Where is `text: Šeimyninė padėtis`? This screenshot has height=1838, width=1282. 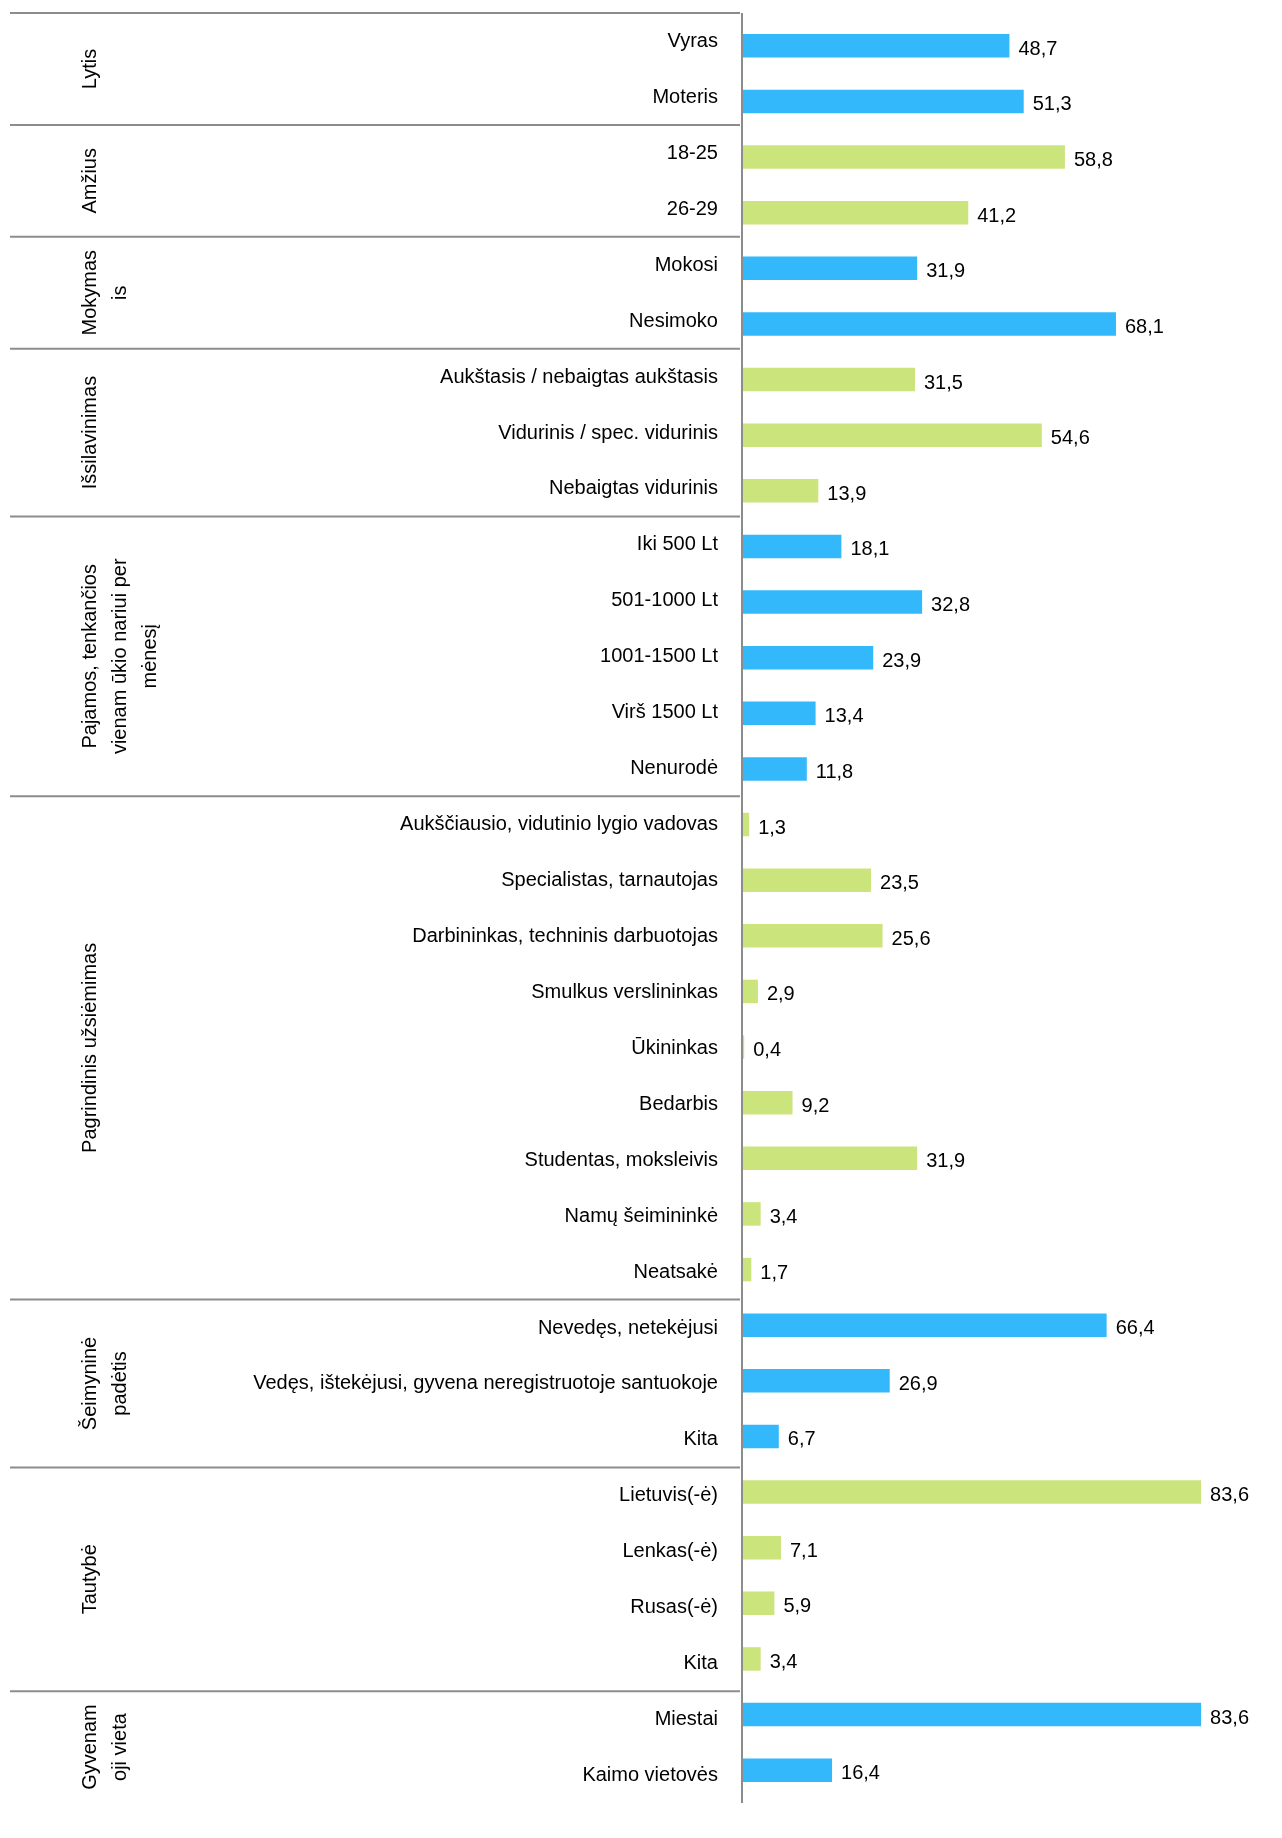 text: Šeimyninė padėtis is located at coordinates (104, 1383).